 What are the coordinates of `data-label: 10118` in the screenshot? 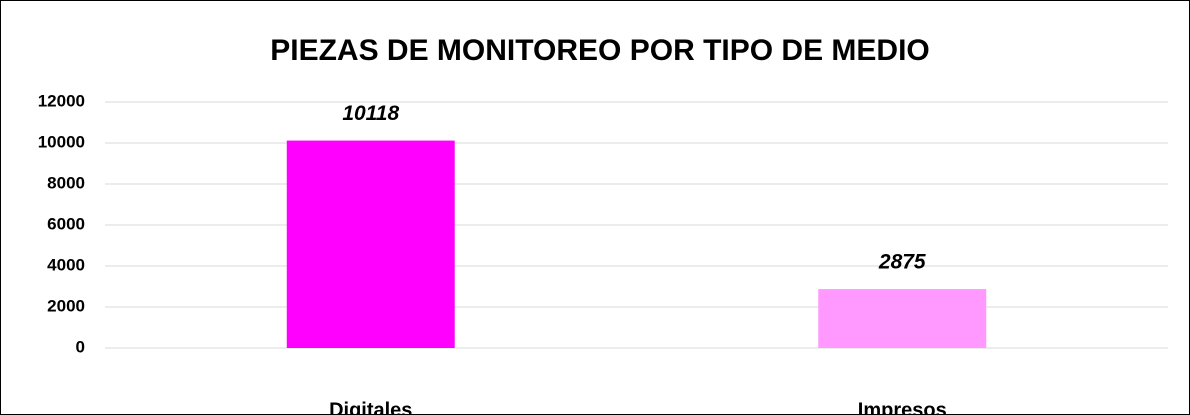 It's located at (370, 113).